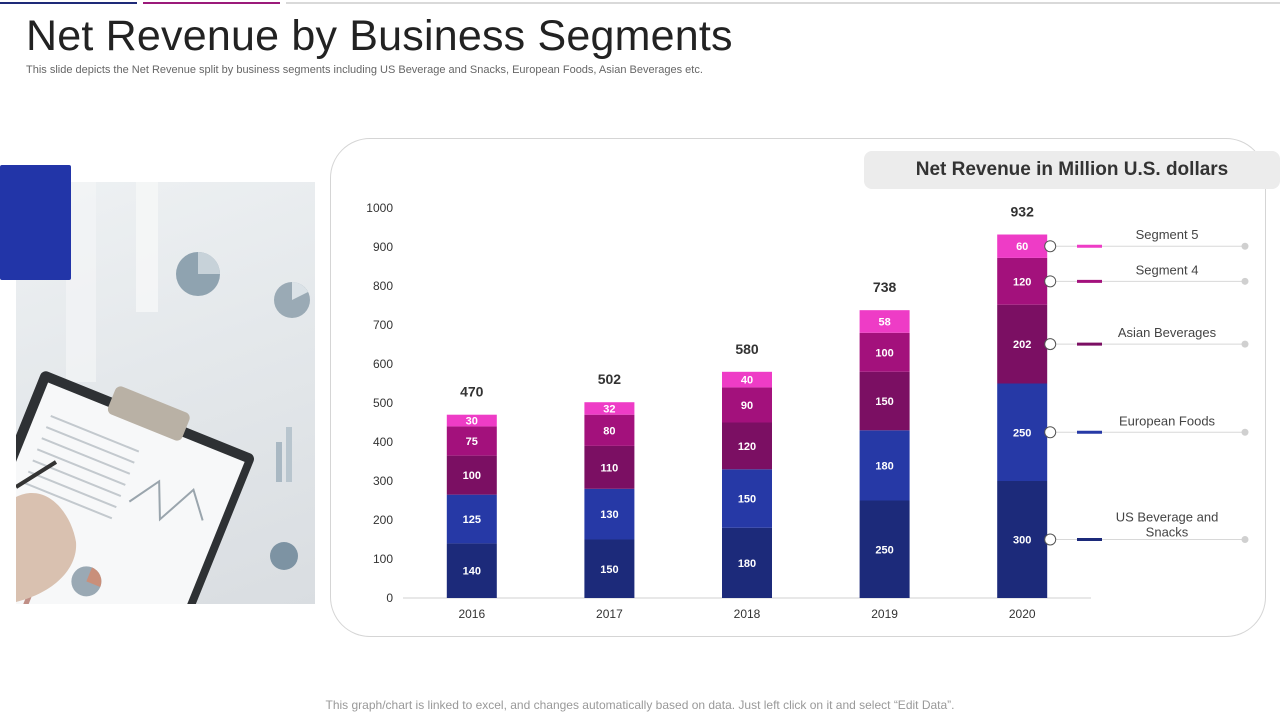 The width and height of the screenshot is (1280, 720). I want to click on legend-label: European Foods, so click(1167, 420).